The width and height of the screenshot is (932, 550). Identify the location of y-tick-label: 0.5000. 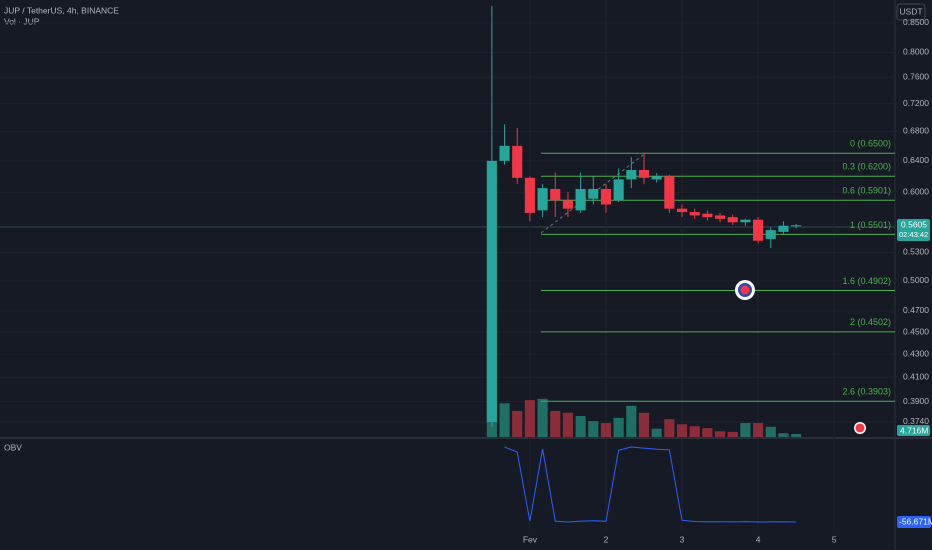
(916, 280).